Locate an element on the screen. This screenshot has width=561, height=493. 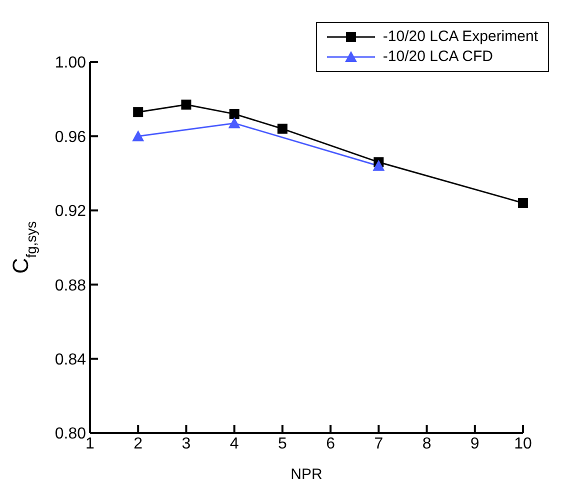
y-tick-label: 0.84 is located at coordinates (70, 359).